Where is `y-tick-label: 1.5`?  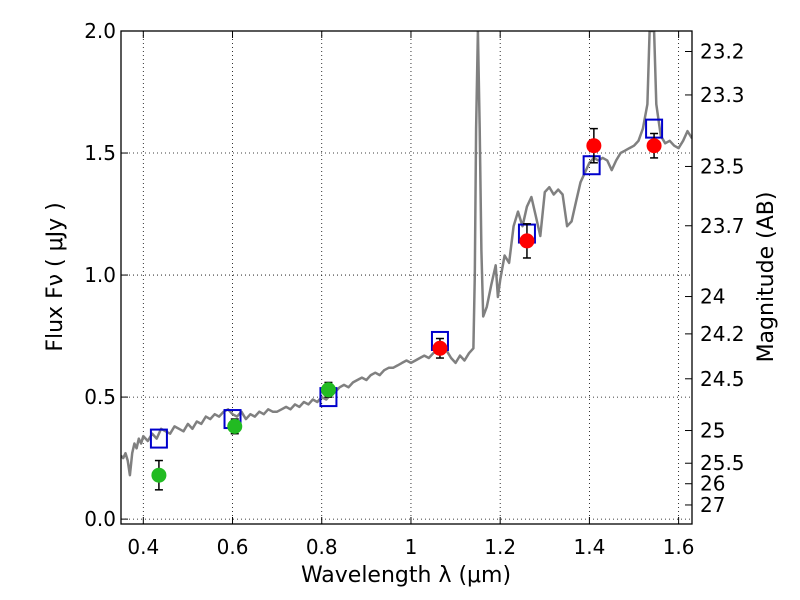
y-tick-label: 1.5 is located at coordinates (100, 153).